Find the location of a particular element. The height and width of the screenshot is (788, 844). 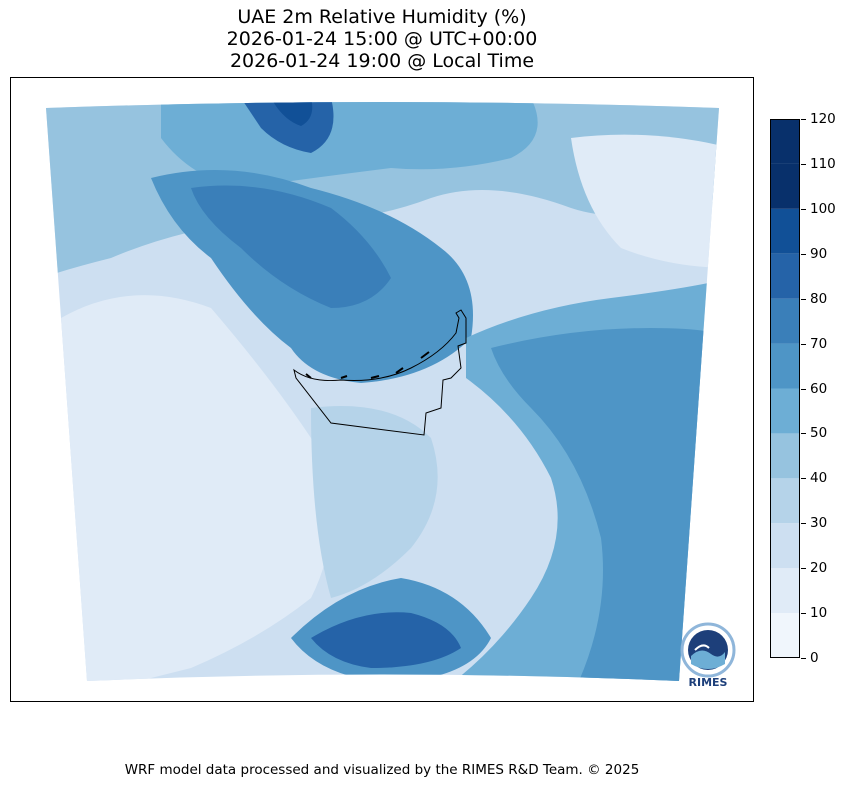

uae-border is located at coordinates (380, 372).